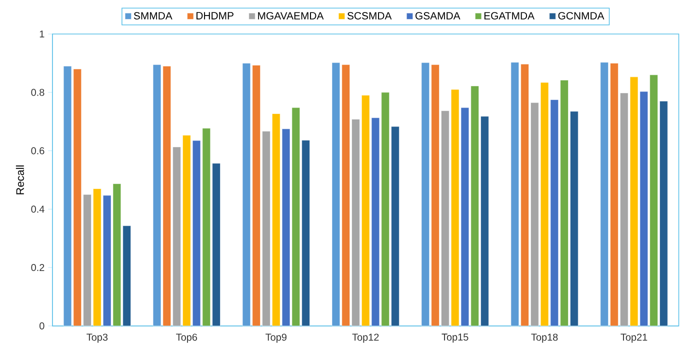 The width and height of the screenshot is (685, 357). I want to click on y-tick-label: 0.6, so click(37, 150).